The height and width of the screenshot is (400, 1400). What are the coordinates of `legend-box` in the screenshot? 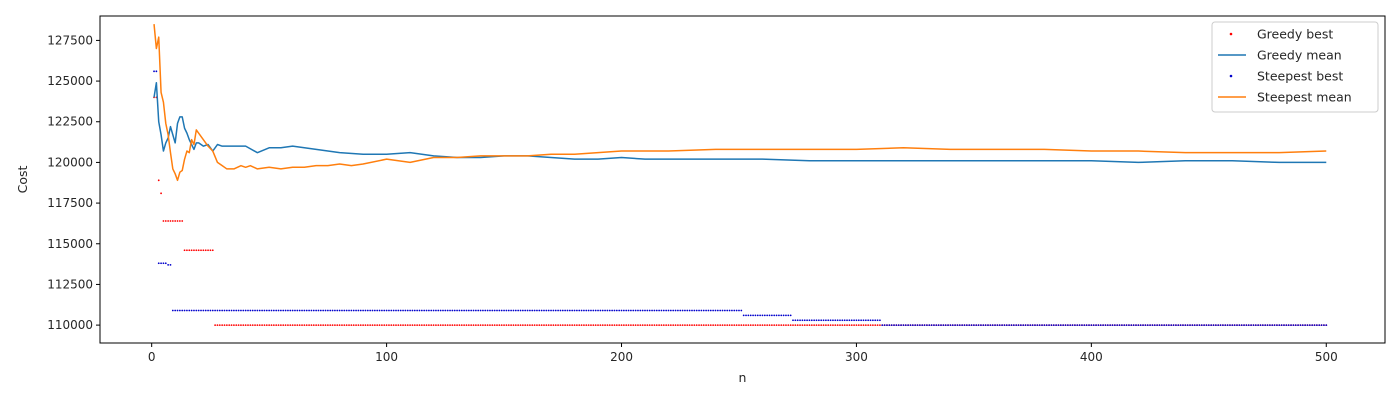 It's located at (1295, 67).